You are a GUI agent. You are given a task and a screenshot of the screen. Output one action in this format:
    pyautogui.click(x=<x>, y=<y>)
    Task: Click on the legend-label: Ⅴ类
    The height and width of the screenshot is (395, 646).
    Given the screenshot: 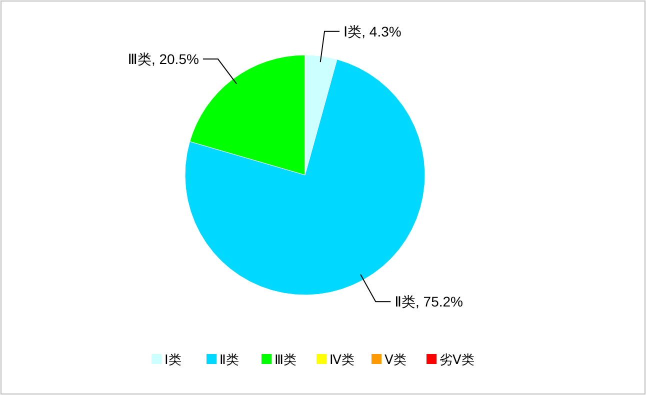 What is the action you would take?
    pyautogui.click(x=395, y=359)
    